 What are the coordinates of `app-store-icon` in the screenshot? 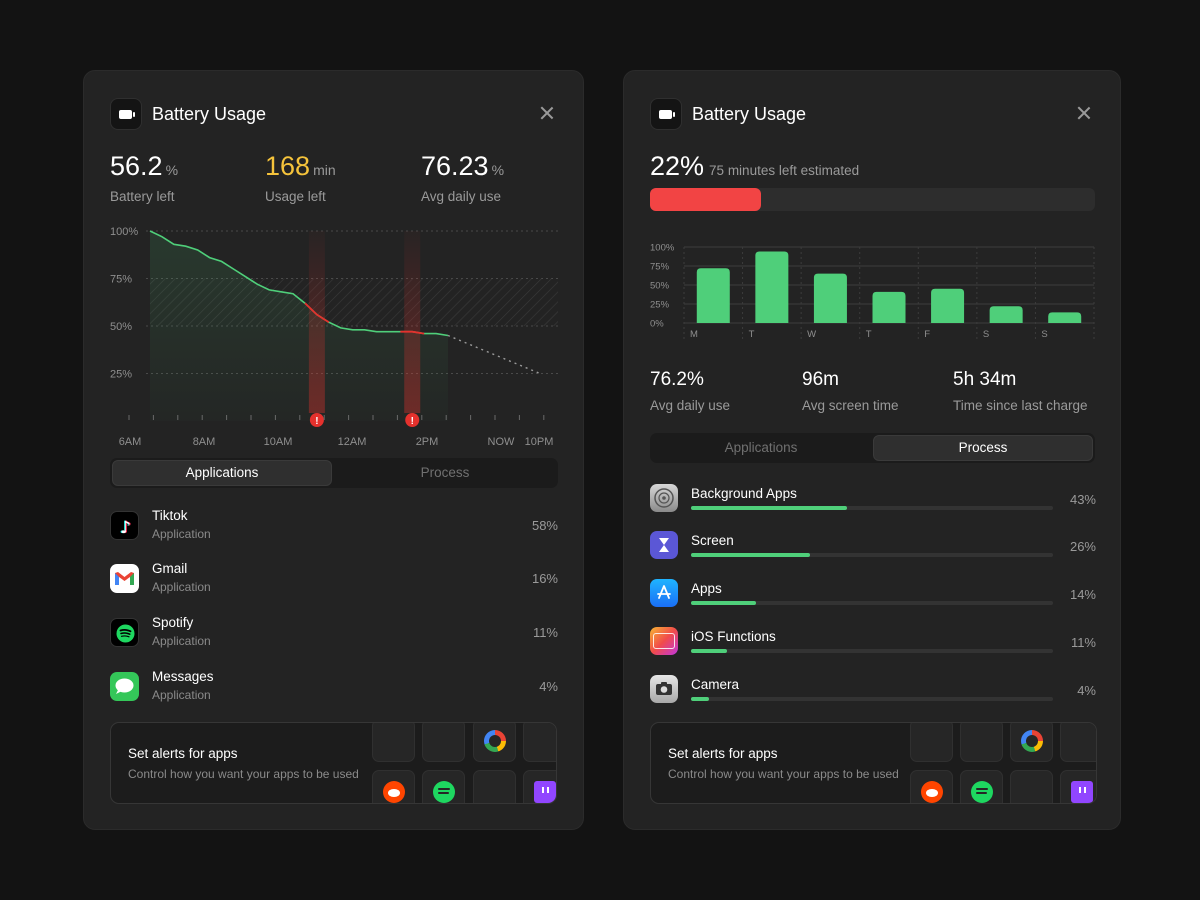 It's located at (664, 593).